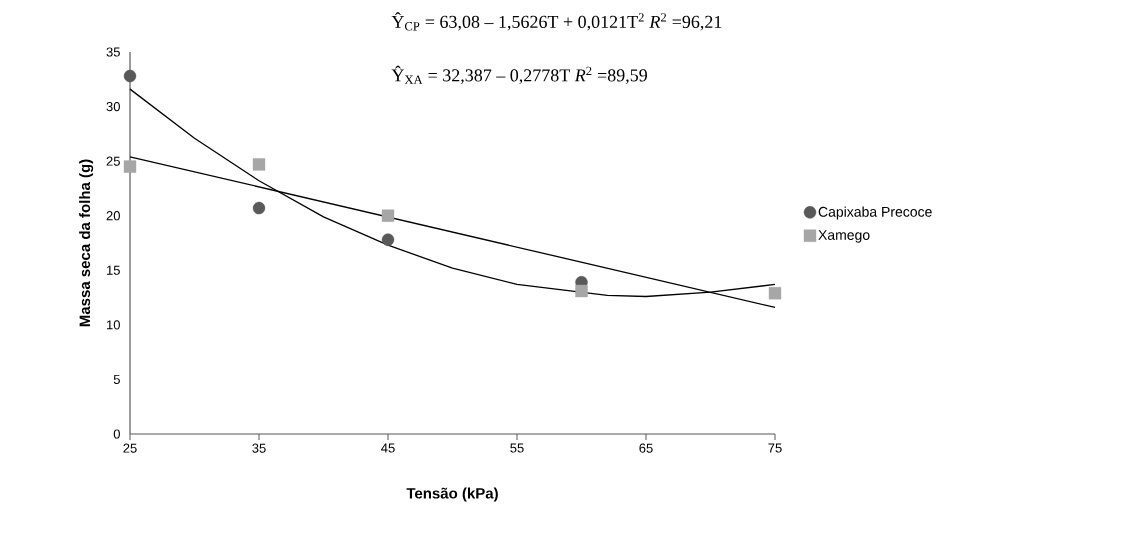  Describe the element at coordinates (388, 448) in the screenshot. I see `x-tick-label: 45` at that location.